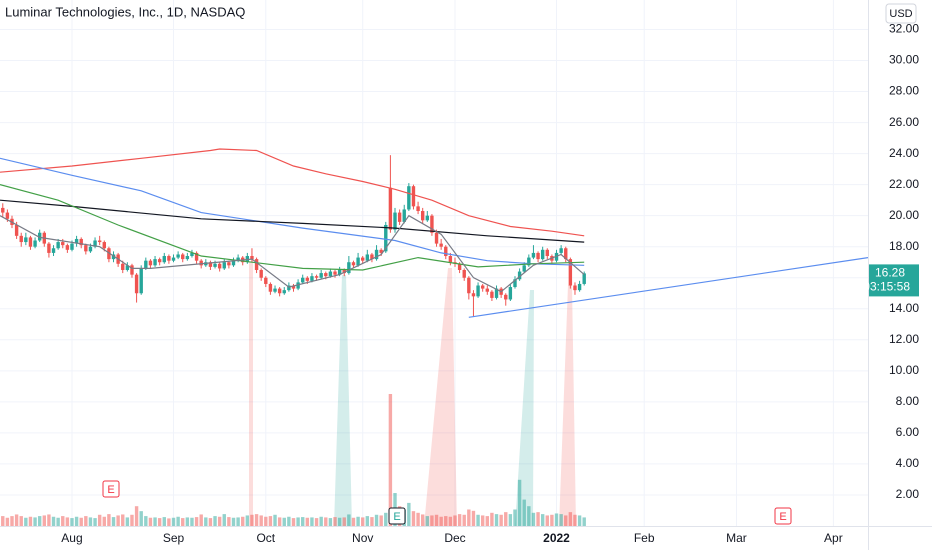 Image resolution: width=932 pixels, height=550 pixels. I want to click on x-tick-label: Dec, so click(454, 538).